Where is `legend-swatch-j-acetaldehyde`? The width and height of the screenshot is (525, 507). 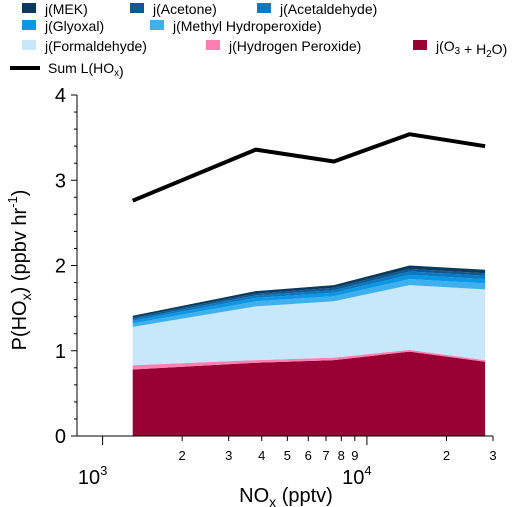 legend-swatch-j-acetaldehyde is located at coordinates (264, 8).